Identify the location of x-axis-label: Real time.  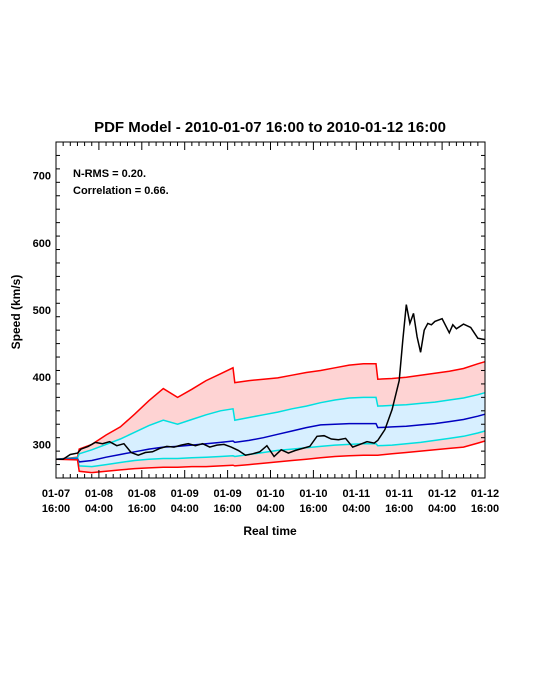
(270, 531).